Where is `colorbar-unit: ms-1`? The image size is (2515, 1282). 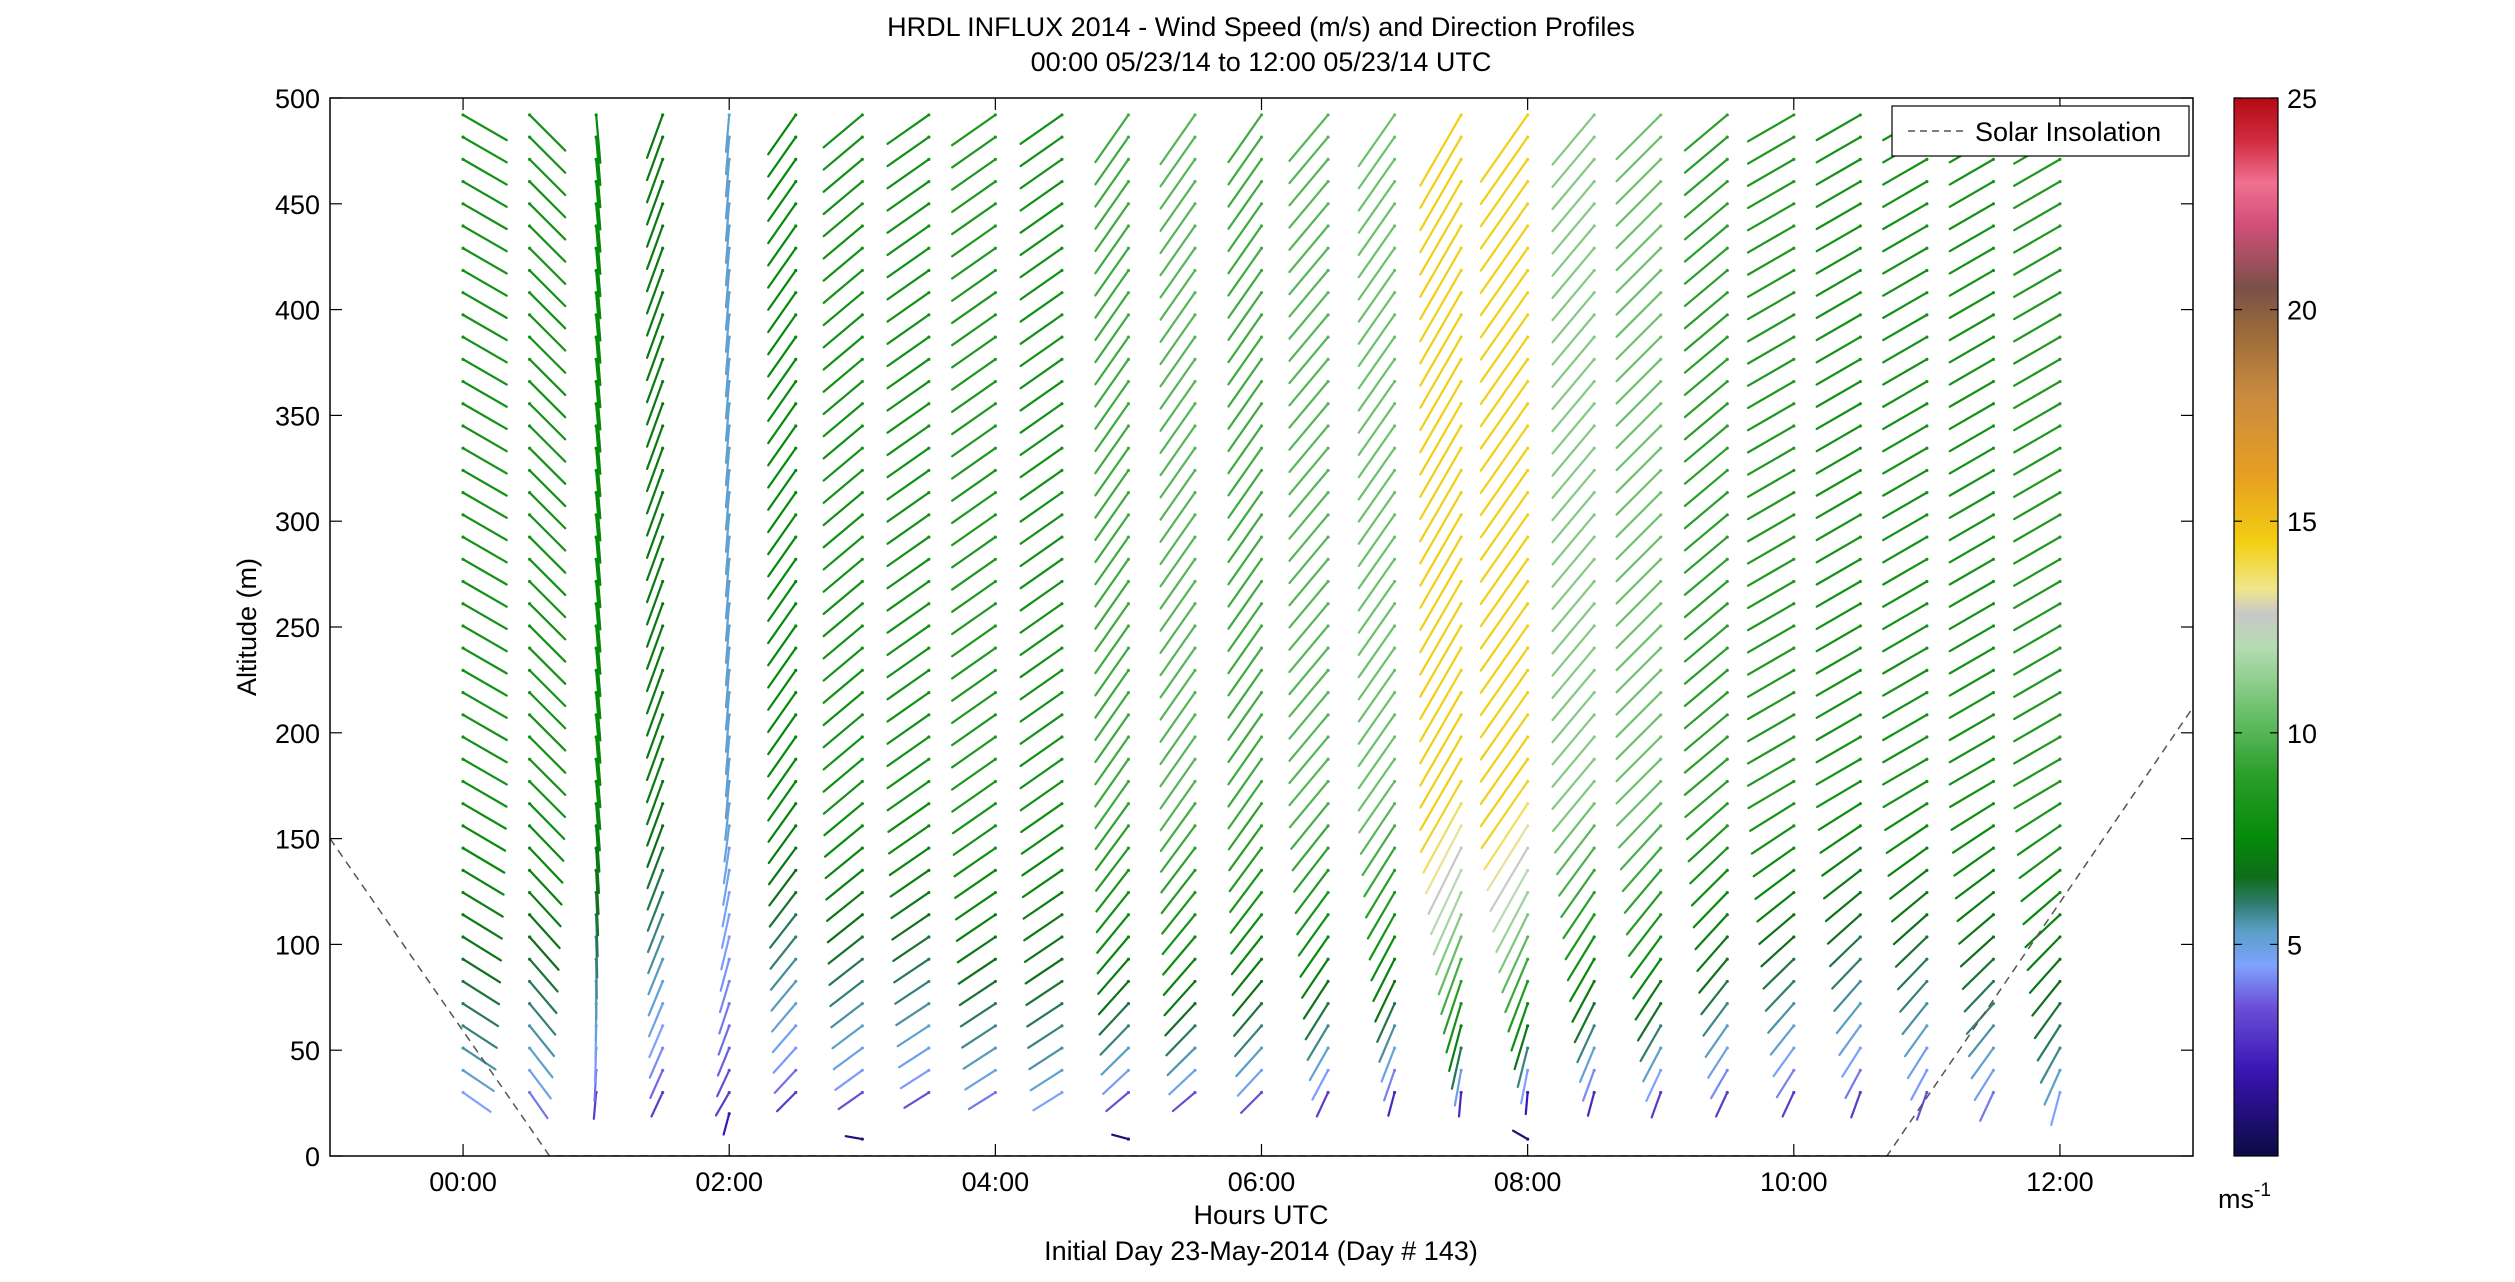 colorbar-unit: ms-1 is located at coordinates (2244, 1197).